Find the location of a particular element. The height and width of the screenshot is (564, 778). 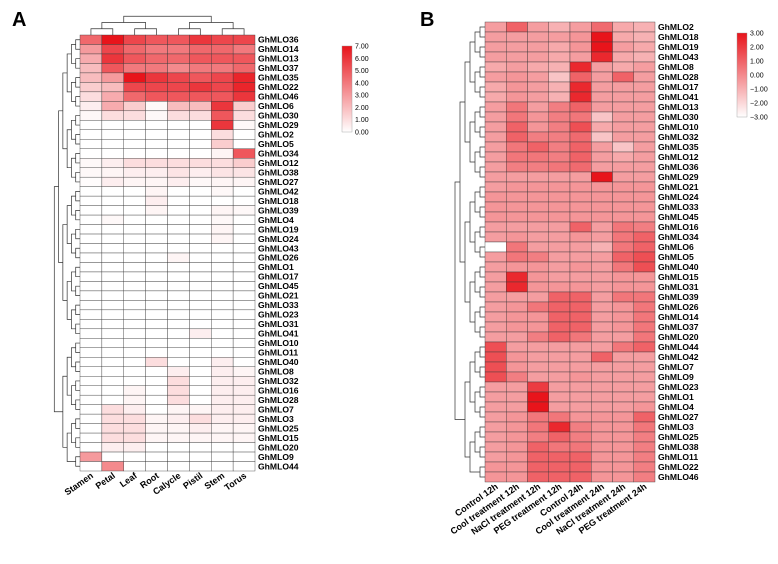

column-label: Torus is located at coordinates (236, 481).